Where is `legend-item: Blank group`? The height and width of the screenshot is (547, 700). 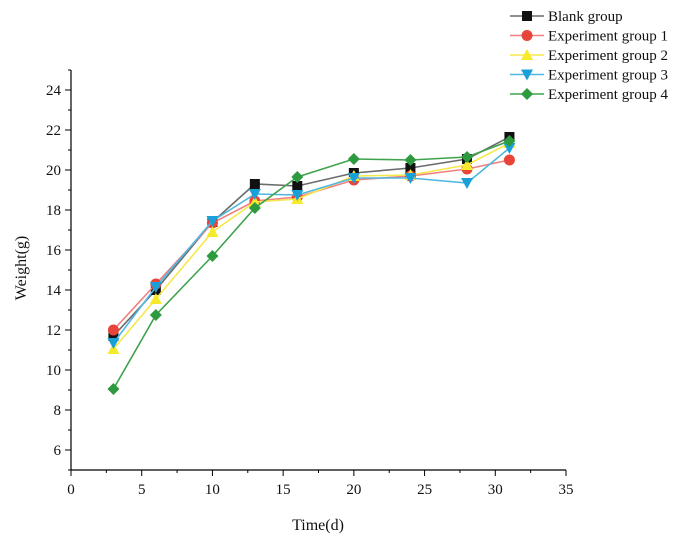 legend-item: Blank group is located at coordinates (566, 17).